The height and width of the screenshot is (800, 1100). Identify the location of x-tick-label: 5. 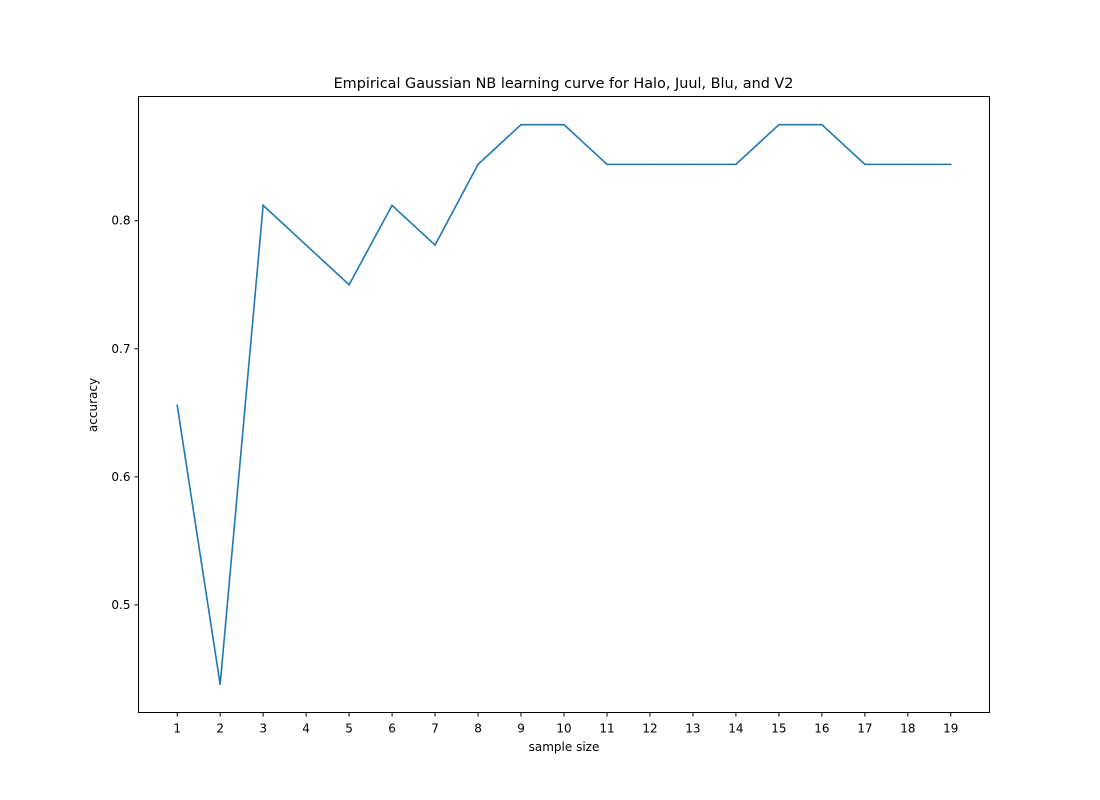
(349, 729).